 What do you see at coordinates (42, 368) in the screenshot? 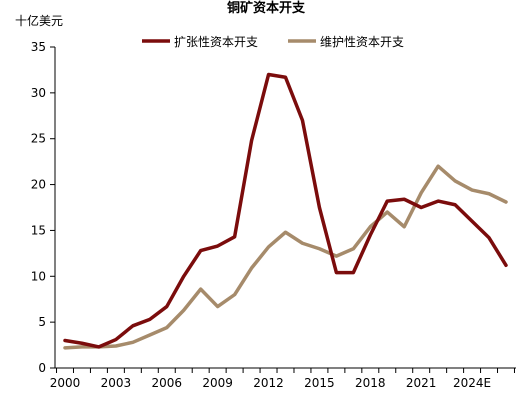
I see `y-tick-label: 0` at bounding box center [42, 368].